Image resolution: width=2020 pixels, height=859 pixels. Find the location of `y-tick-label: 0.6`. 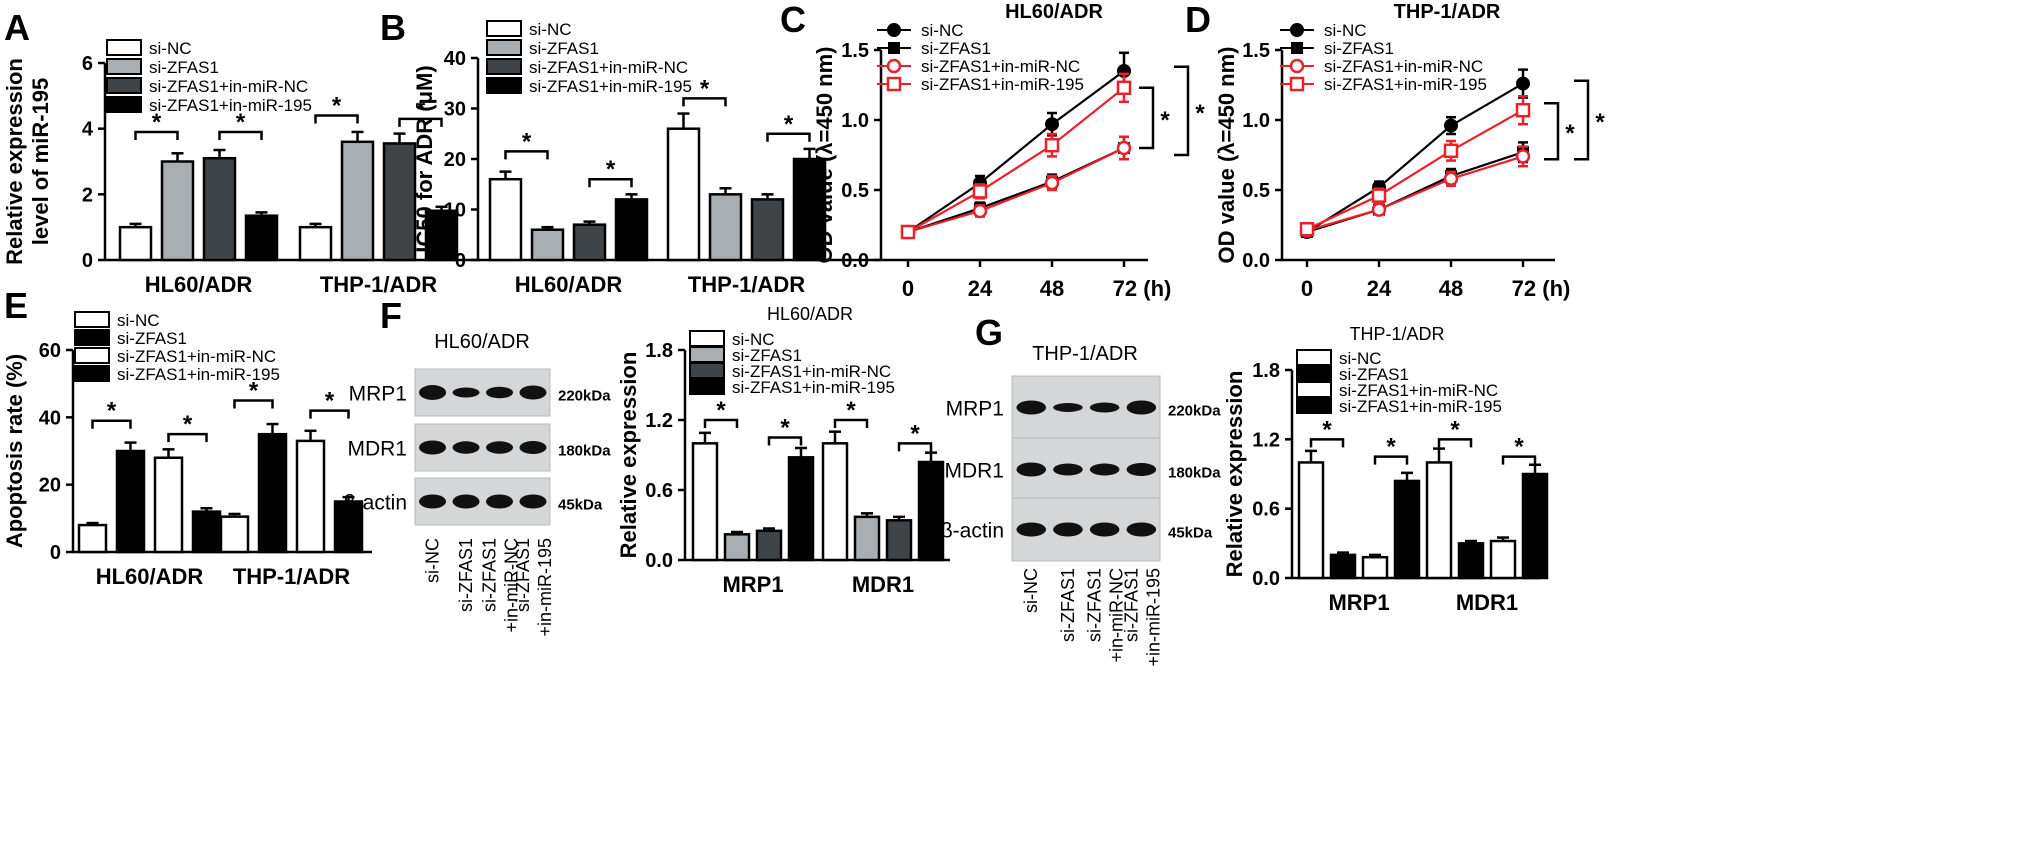

y-tick-label: 0.6 is located at coordinates (659, 491).